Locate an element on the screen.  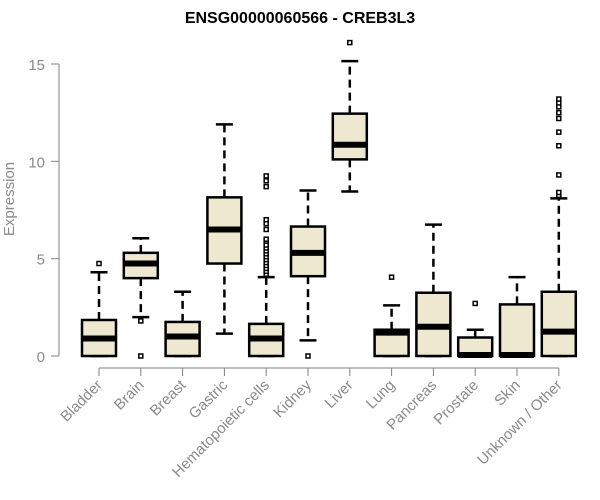
box-hematopoietic-cells is located at coordinates (266, 265).